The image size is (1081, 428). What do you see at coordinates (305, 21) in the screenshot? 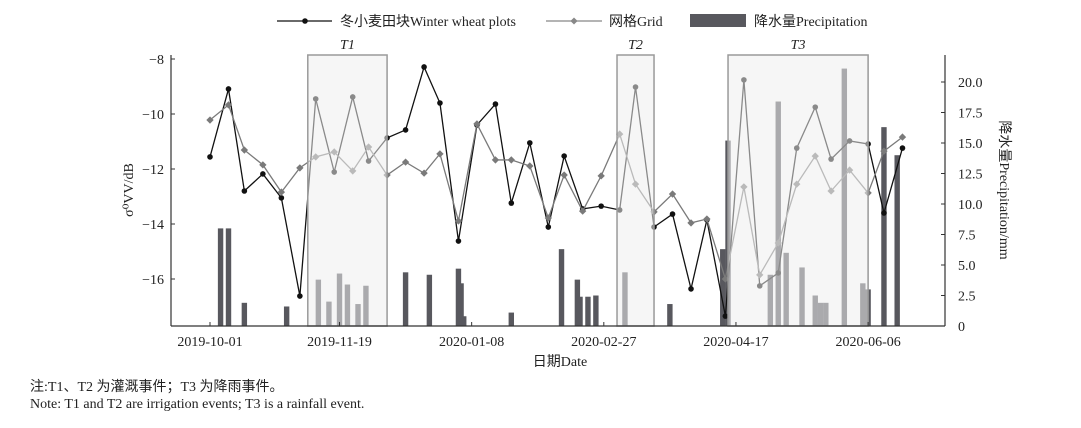
I see `legend-wheat-marker` at bounding box center [305, 21].